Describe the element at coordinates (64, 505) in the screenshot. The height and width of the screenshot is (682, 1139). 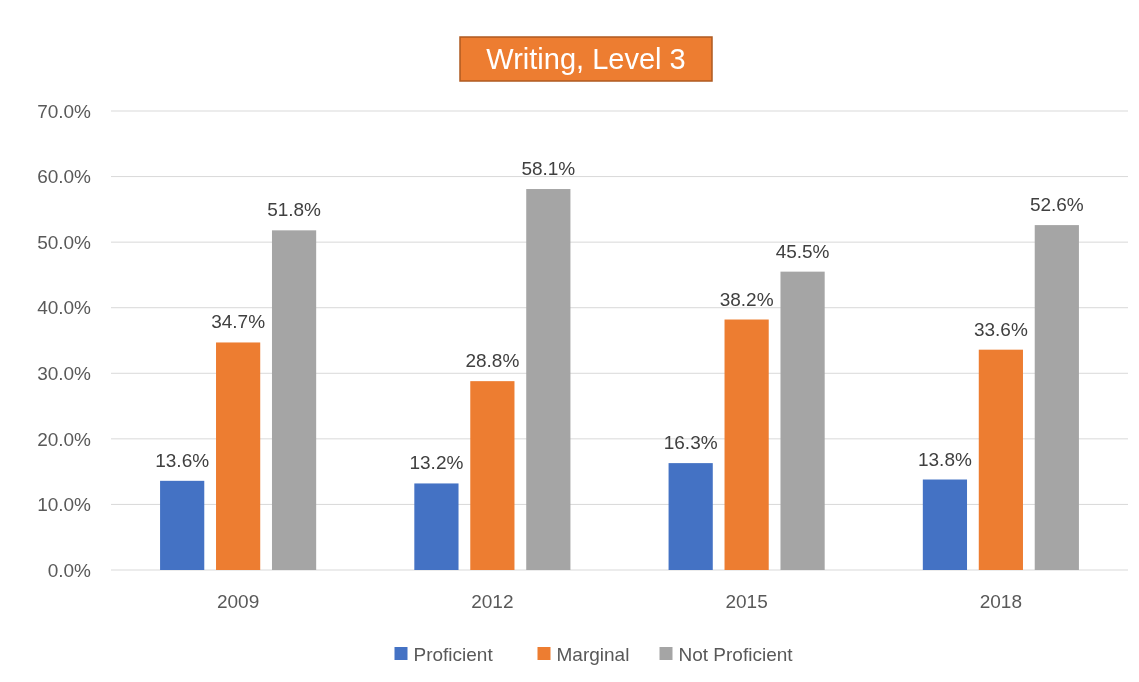
I see `y-tick-label: 10.0%` at that location.